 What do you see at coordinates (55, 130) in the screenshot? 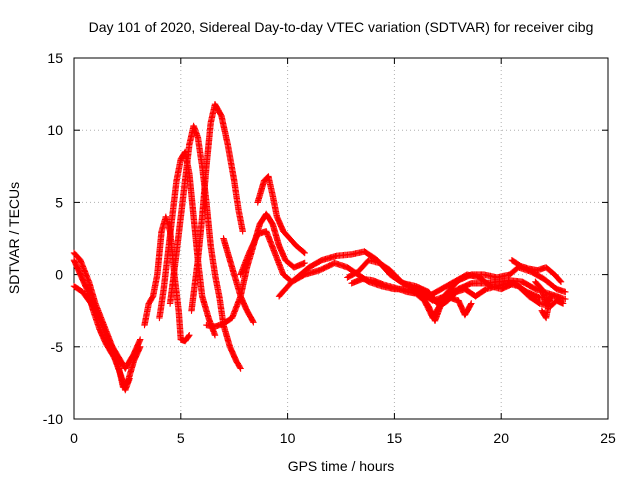
I see `y-tick-label: 10` at bounding box center [55, 130].